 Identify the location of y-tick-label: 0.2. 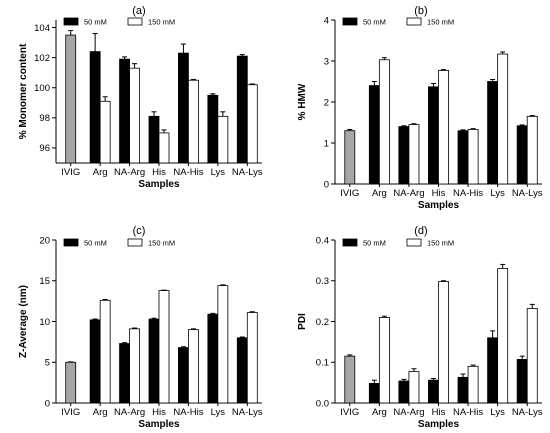
(322, 322).